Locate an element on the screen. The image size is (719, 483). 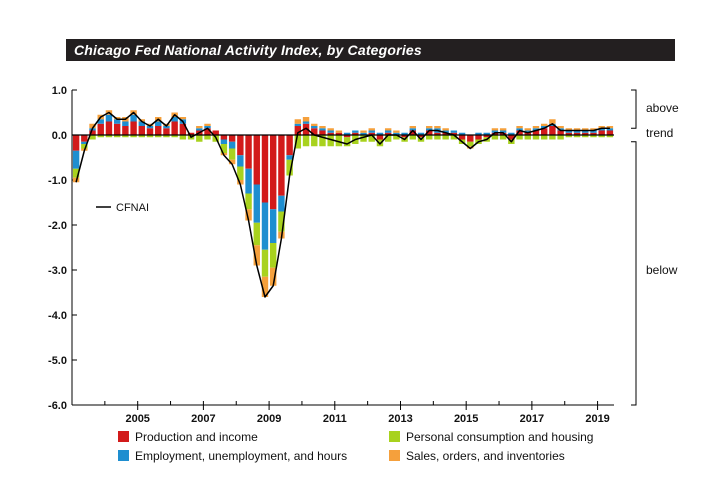
legend-item-employment: Employment, unemployment, and hours is located at coordinates (232, 456).